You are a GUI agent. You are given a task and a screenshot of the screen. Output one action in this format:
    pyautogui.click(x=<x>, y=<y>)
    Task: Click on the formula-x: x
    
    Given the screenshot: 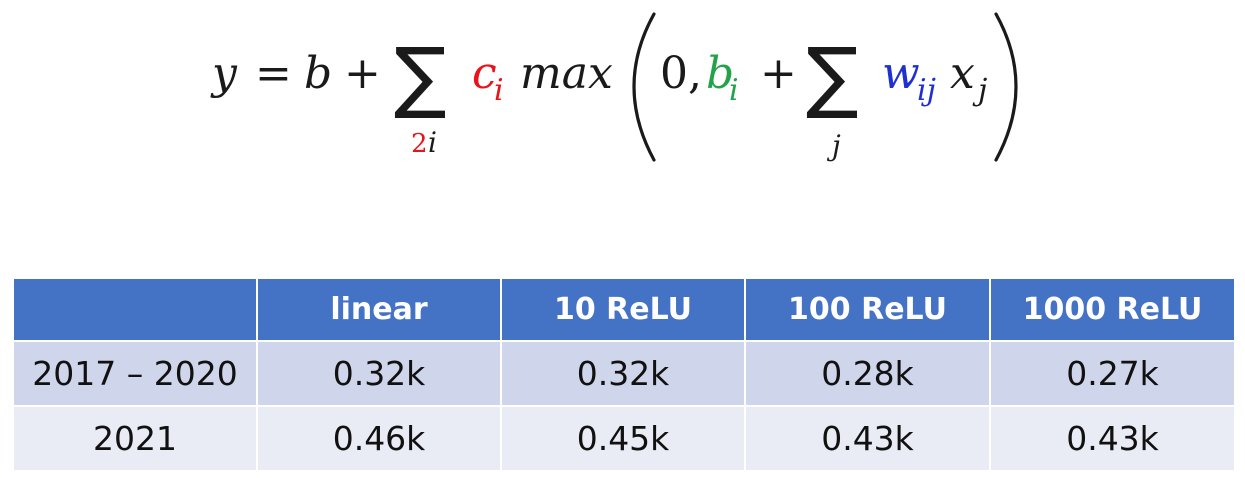 What is the action you would take?
    pyautogui.click(x=962, y=73)
    